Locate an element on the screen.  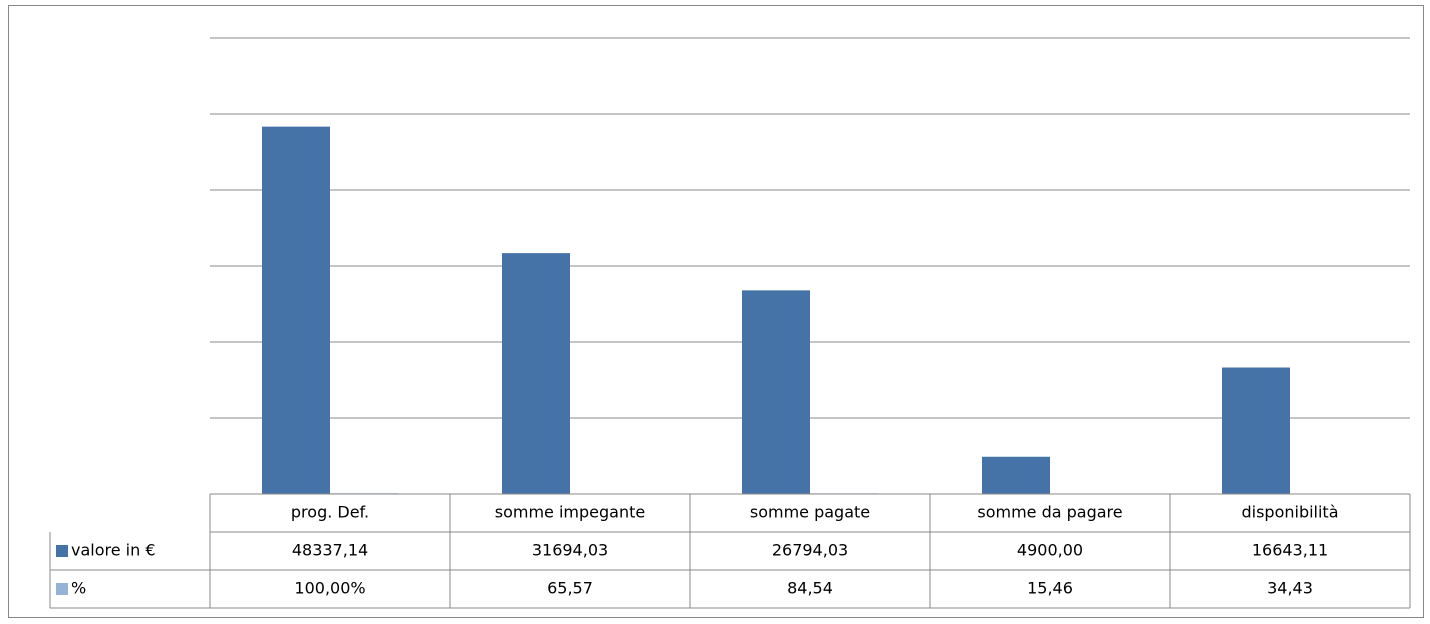
legend-label: % is located at coordinates (78, 588).